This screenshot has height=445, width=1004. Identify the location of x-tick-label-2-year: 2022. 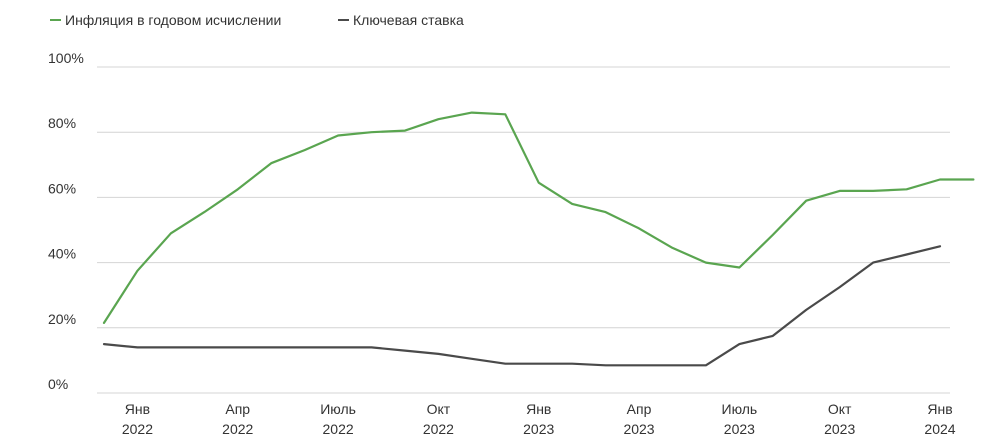
(338, 429).